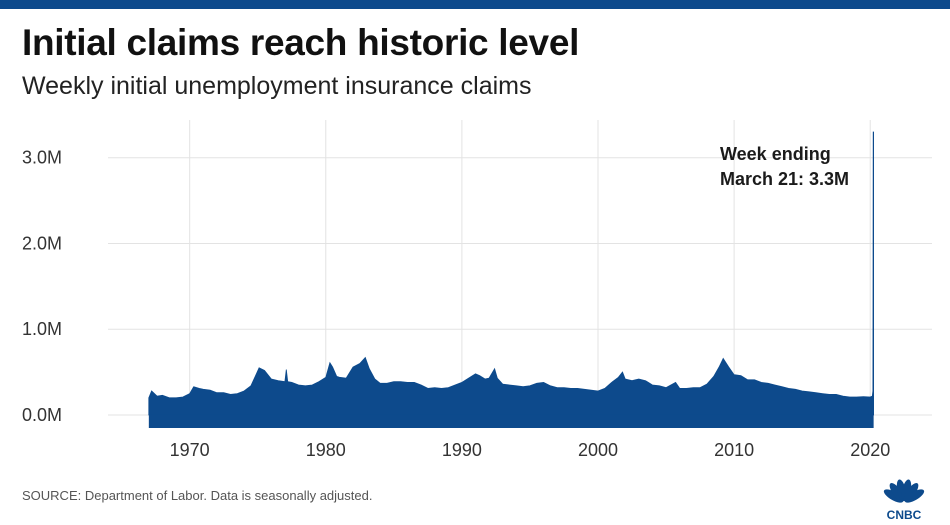  What do you see at coordinates (904, 515) in the screenshot?
I see `logo-text: CNBC` at bounding box center [904, 515].